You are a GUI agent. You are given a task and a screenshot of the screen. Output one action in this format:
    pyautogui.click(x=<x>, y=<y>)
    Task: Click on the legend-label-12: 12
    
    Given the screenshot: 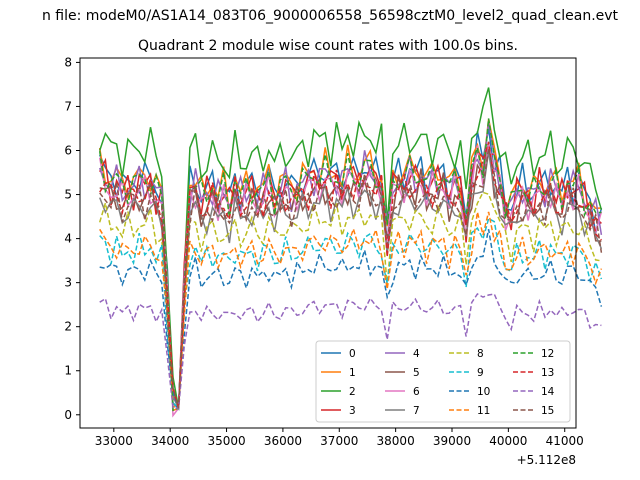 What is the action you would take?
    pyautogui.click(x=547, y=354)
    